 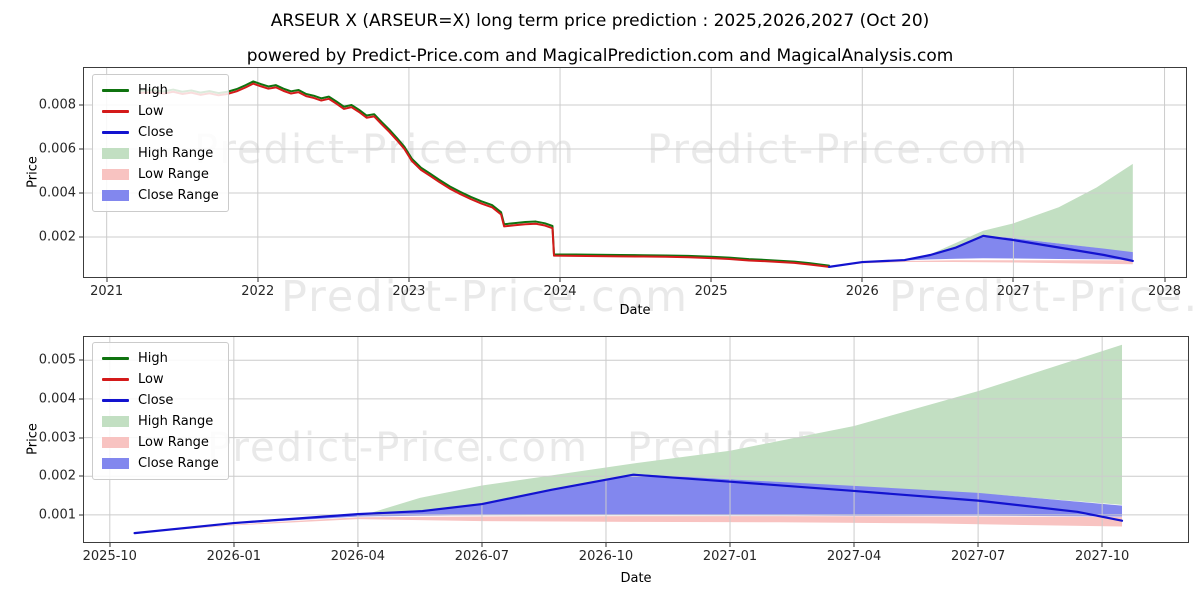 I want to click on x-tick-label: 2026-01, so click(x=234, y=556).